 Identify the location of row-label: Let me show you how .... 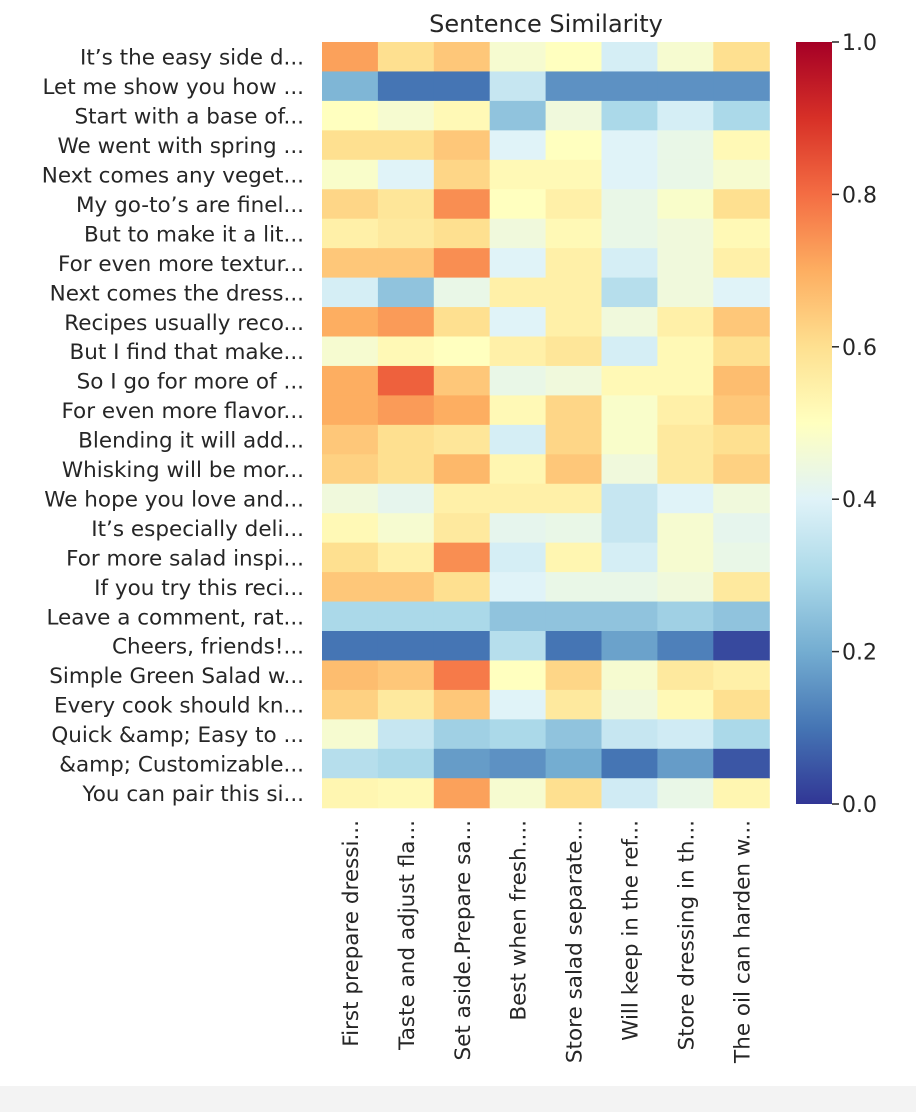
(173, 87).